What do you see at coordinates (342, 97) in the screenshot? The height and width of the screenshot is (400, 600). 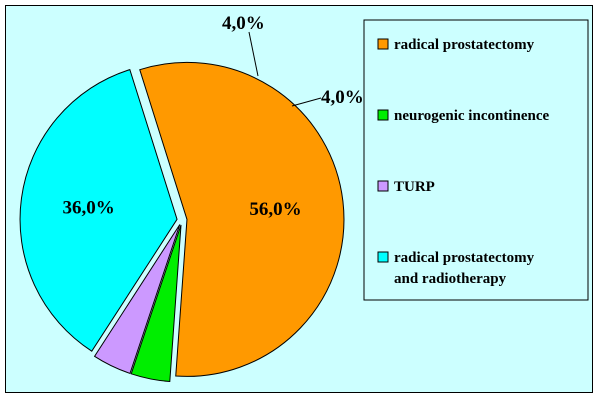 I see `pie-label-turp: 4,0%` at bounding box center [342, 97].